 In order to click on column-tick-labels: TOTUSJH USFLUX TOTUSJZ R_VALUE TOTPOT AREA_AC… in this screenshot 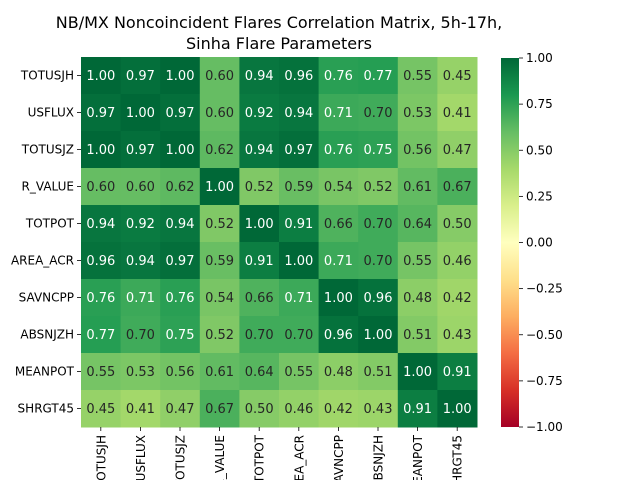, I will do `click(279, 453)`.